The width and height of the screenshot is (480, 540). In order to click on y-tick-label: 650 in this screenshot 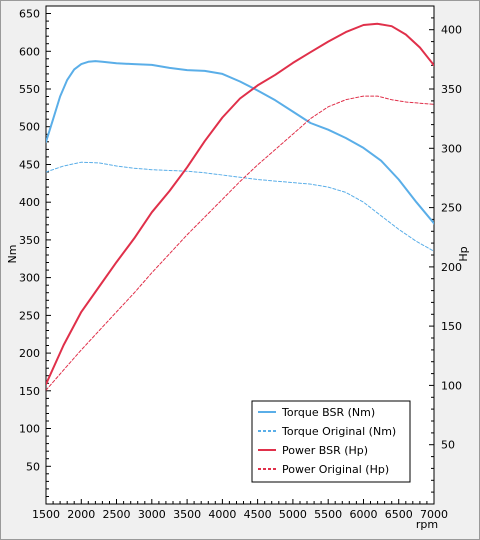, I will do `click(29, 14)`.